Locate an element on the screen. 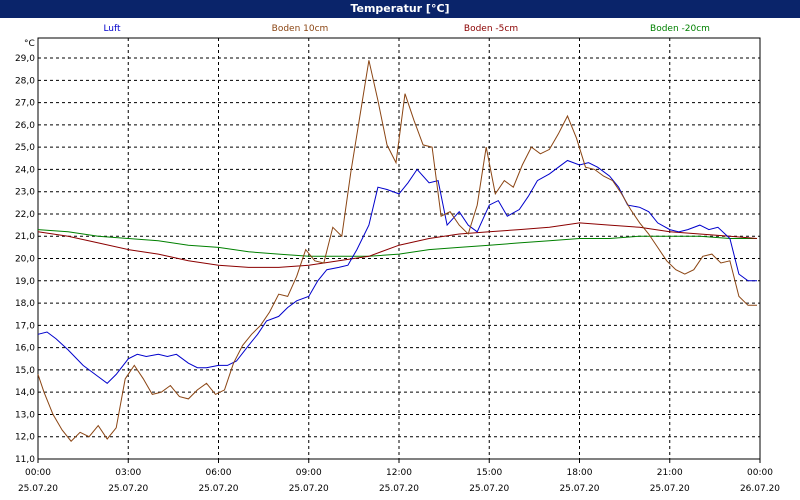 This screenshot has height=500, width=800. x-tick-date: 26.07.20 is located at coordinates (760, 489).